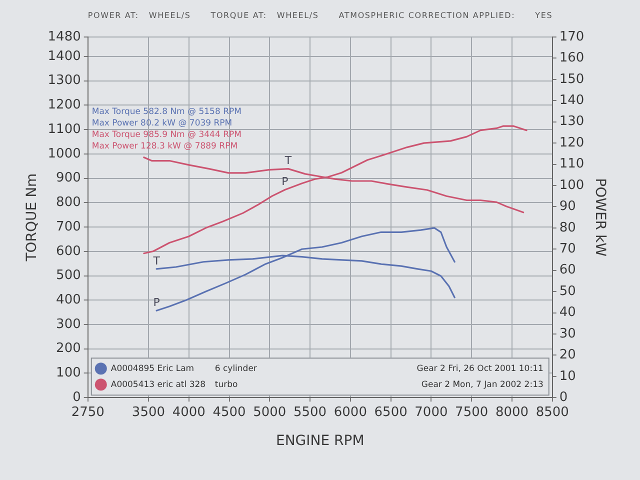 This screenshot has width=640, height=480. I want to click on annotation: Gear 2 Fri, 26 Oct 2001 10:11, so click(480, 369).